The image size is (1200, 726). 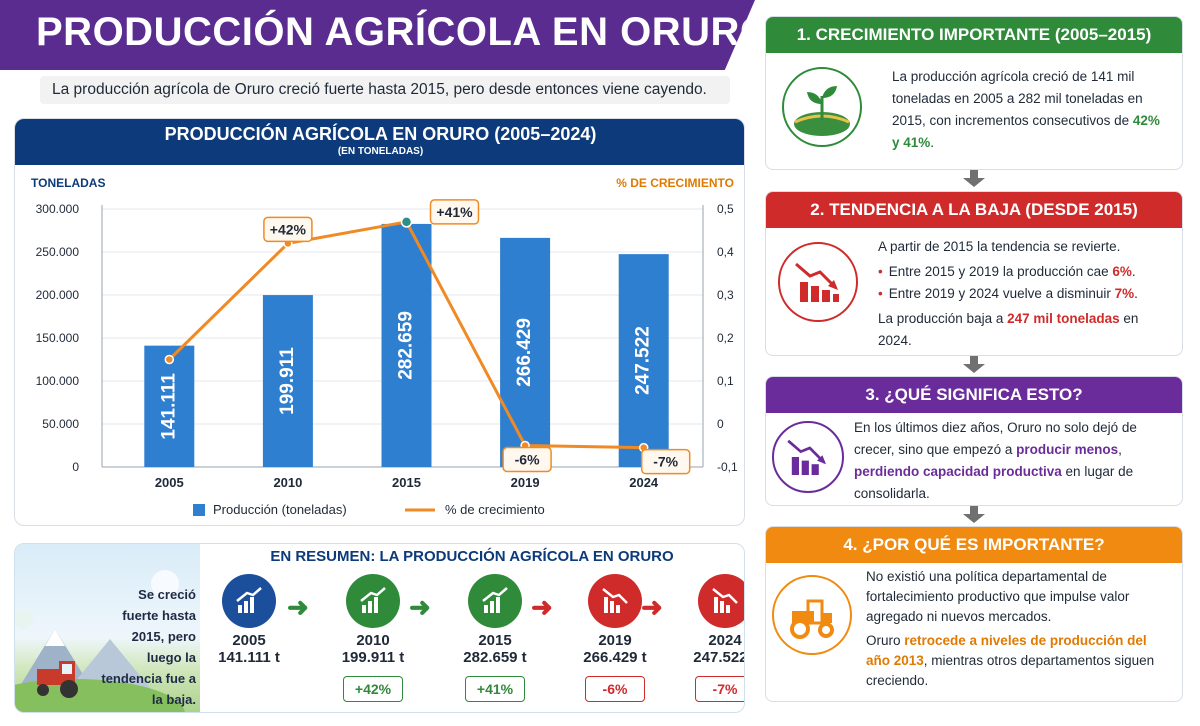 I want to click on sprout-icon, so click(x=822, y=107).